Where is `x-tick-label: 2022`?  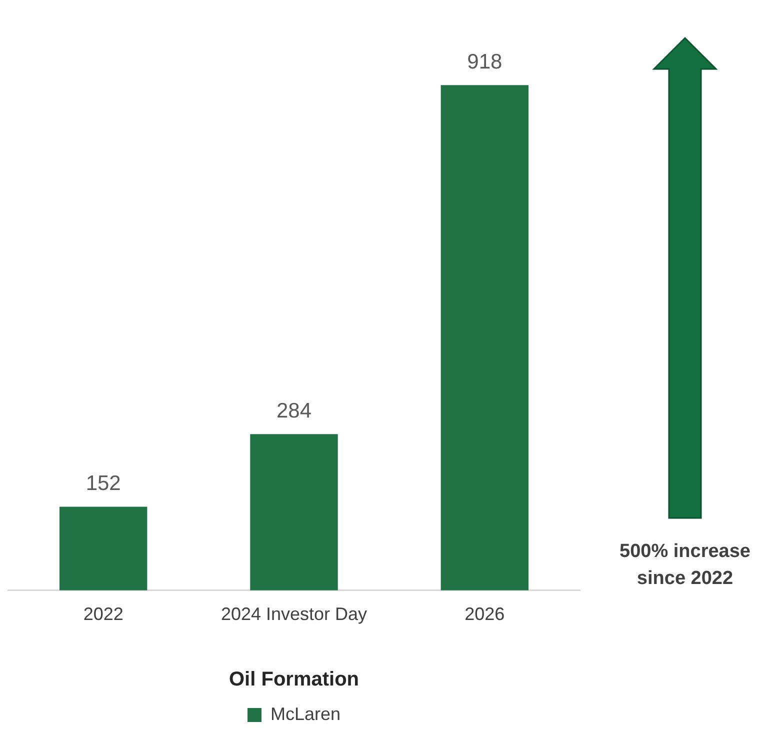
x-tick-label: 2022 is located at coordinates (103, 614).